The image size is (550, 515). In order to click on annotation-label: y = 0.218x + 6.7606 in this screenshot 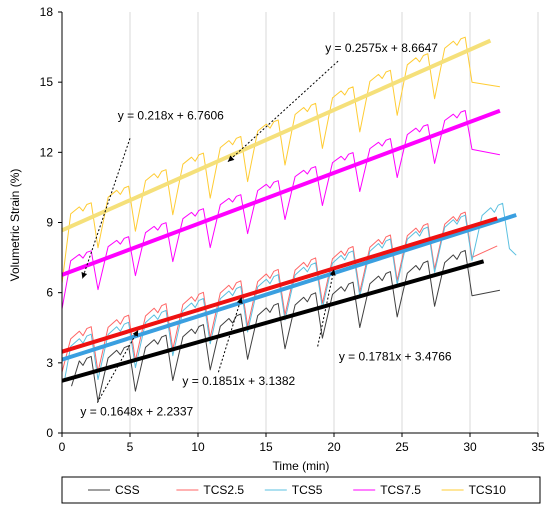, I will do `click(171, 116)`.